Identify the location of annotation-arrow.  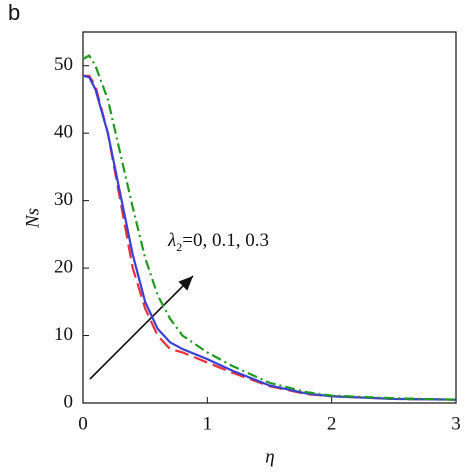
(141, 327).